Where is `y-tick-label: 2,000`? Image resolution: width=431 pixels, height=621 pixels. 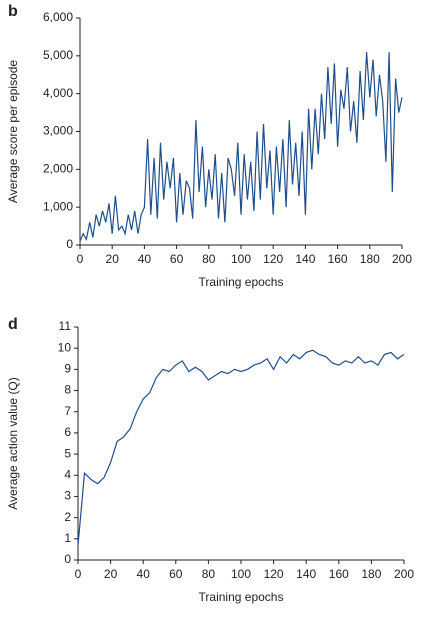 y-tick-label: 2,000 is located at coordinates (58, 169).